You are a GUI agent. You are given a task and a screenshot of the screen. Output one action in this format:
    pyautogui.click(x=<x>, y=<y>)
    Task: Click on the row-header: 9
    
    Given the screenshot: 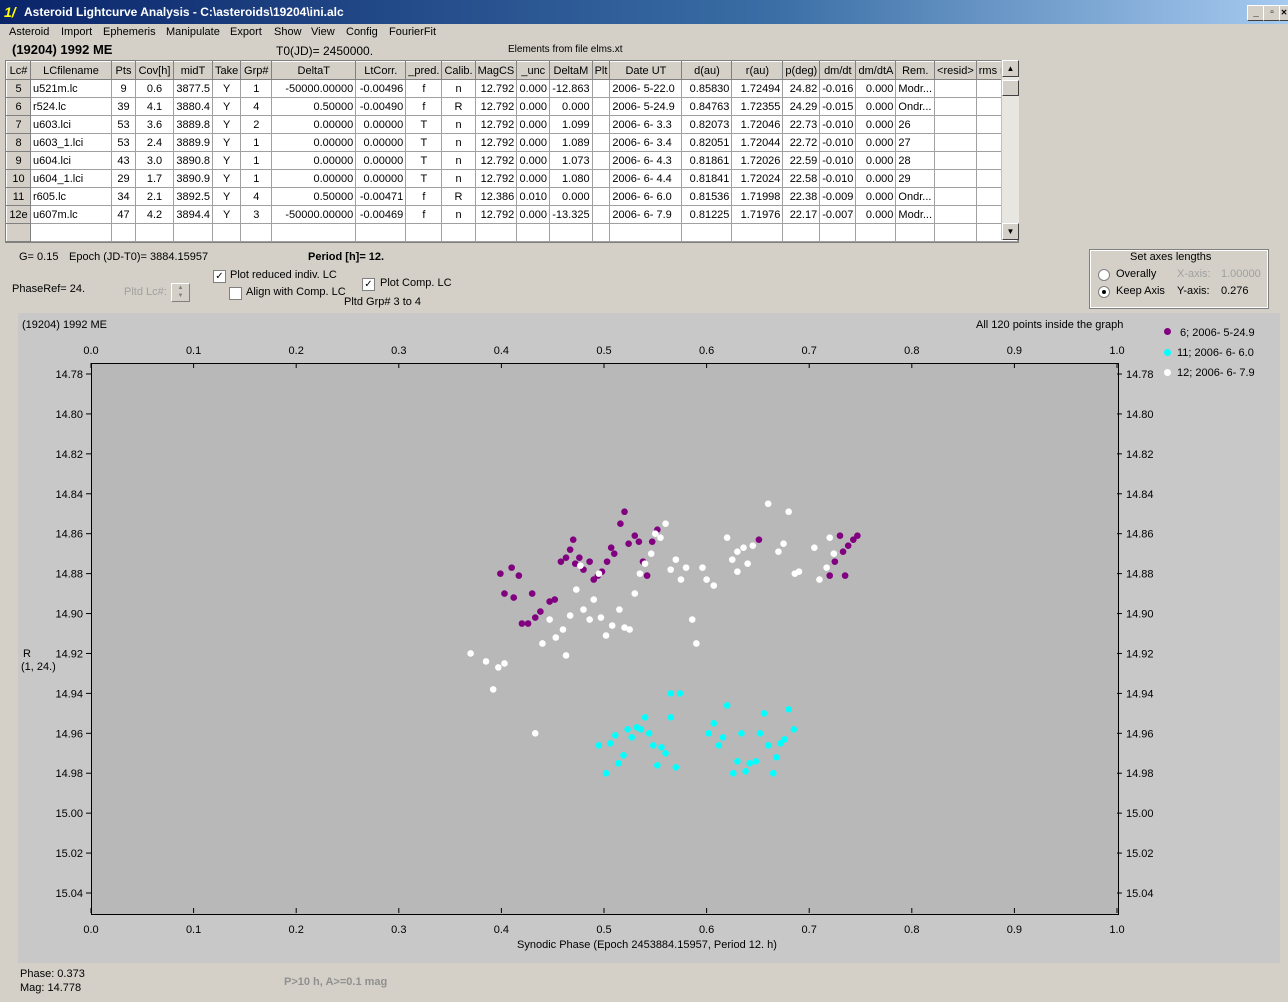 What is the action you would take?
    pyautogui.click(x=18, y=160)
    